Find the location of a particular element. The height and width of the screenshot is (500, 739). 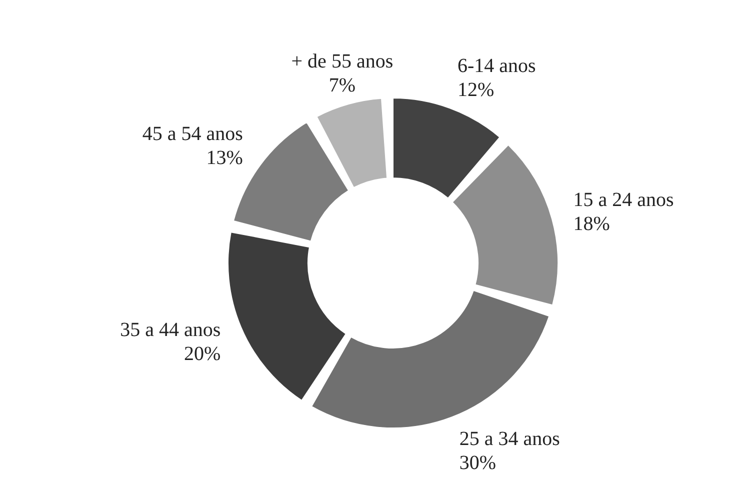

slice-label: 45 a 54 anos is located at coordinates (193, 134).